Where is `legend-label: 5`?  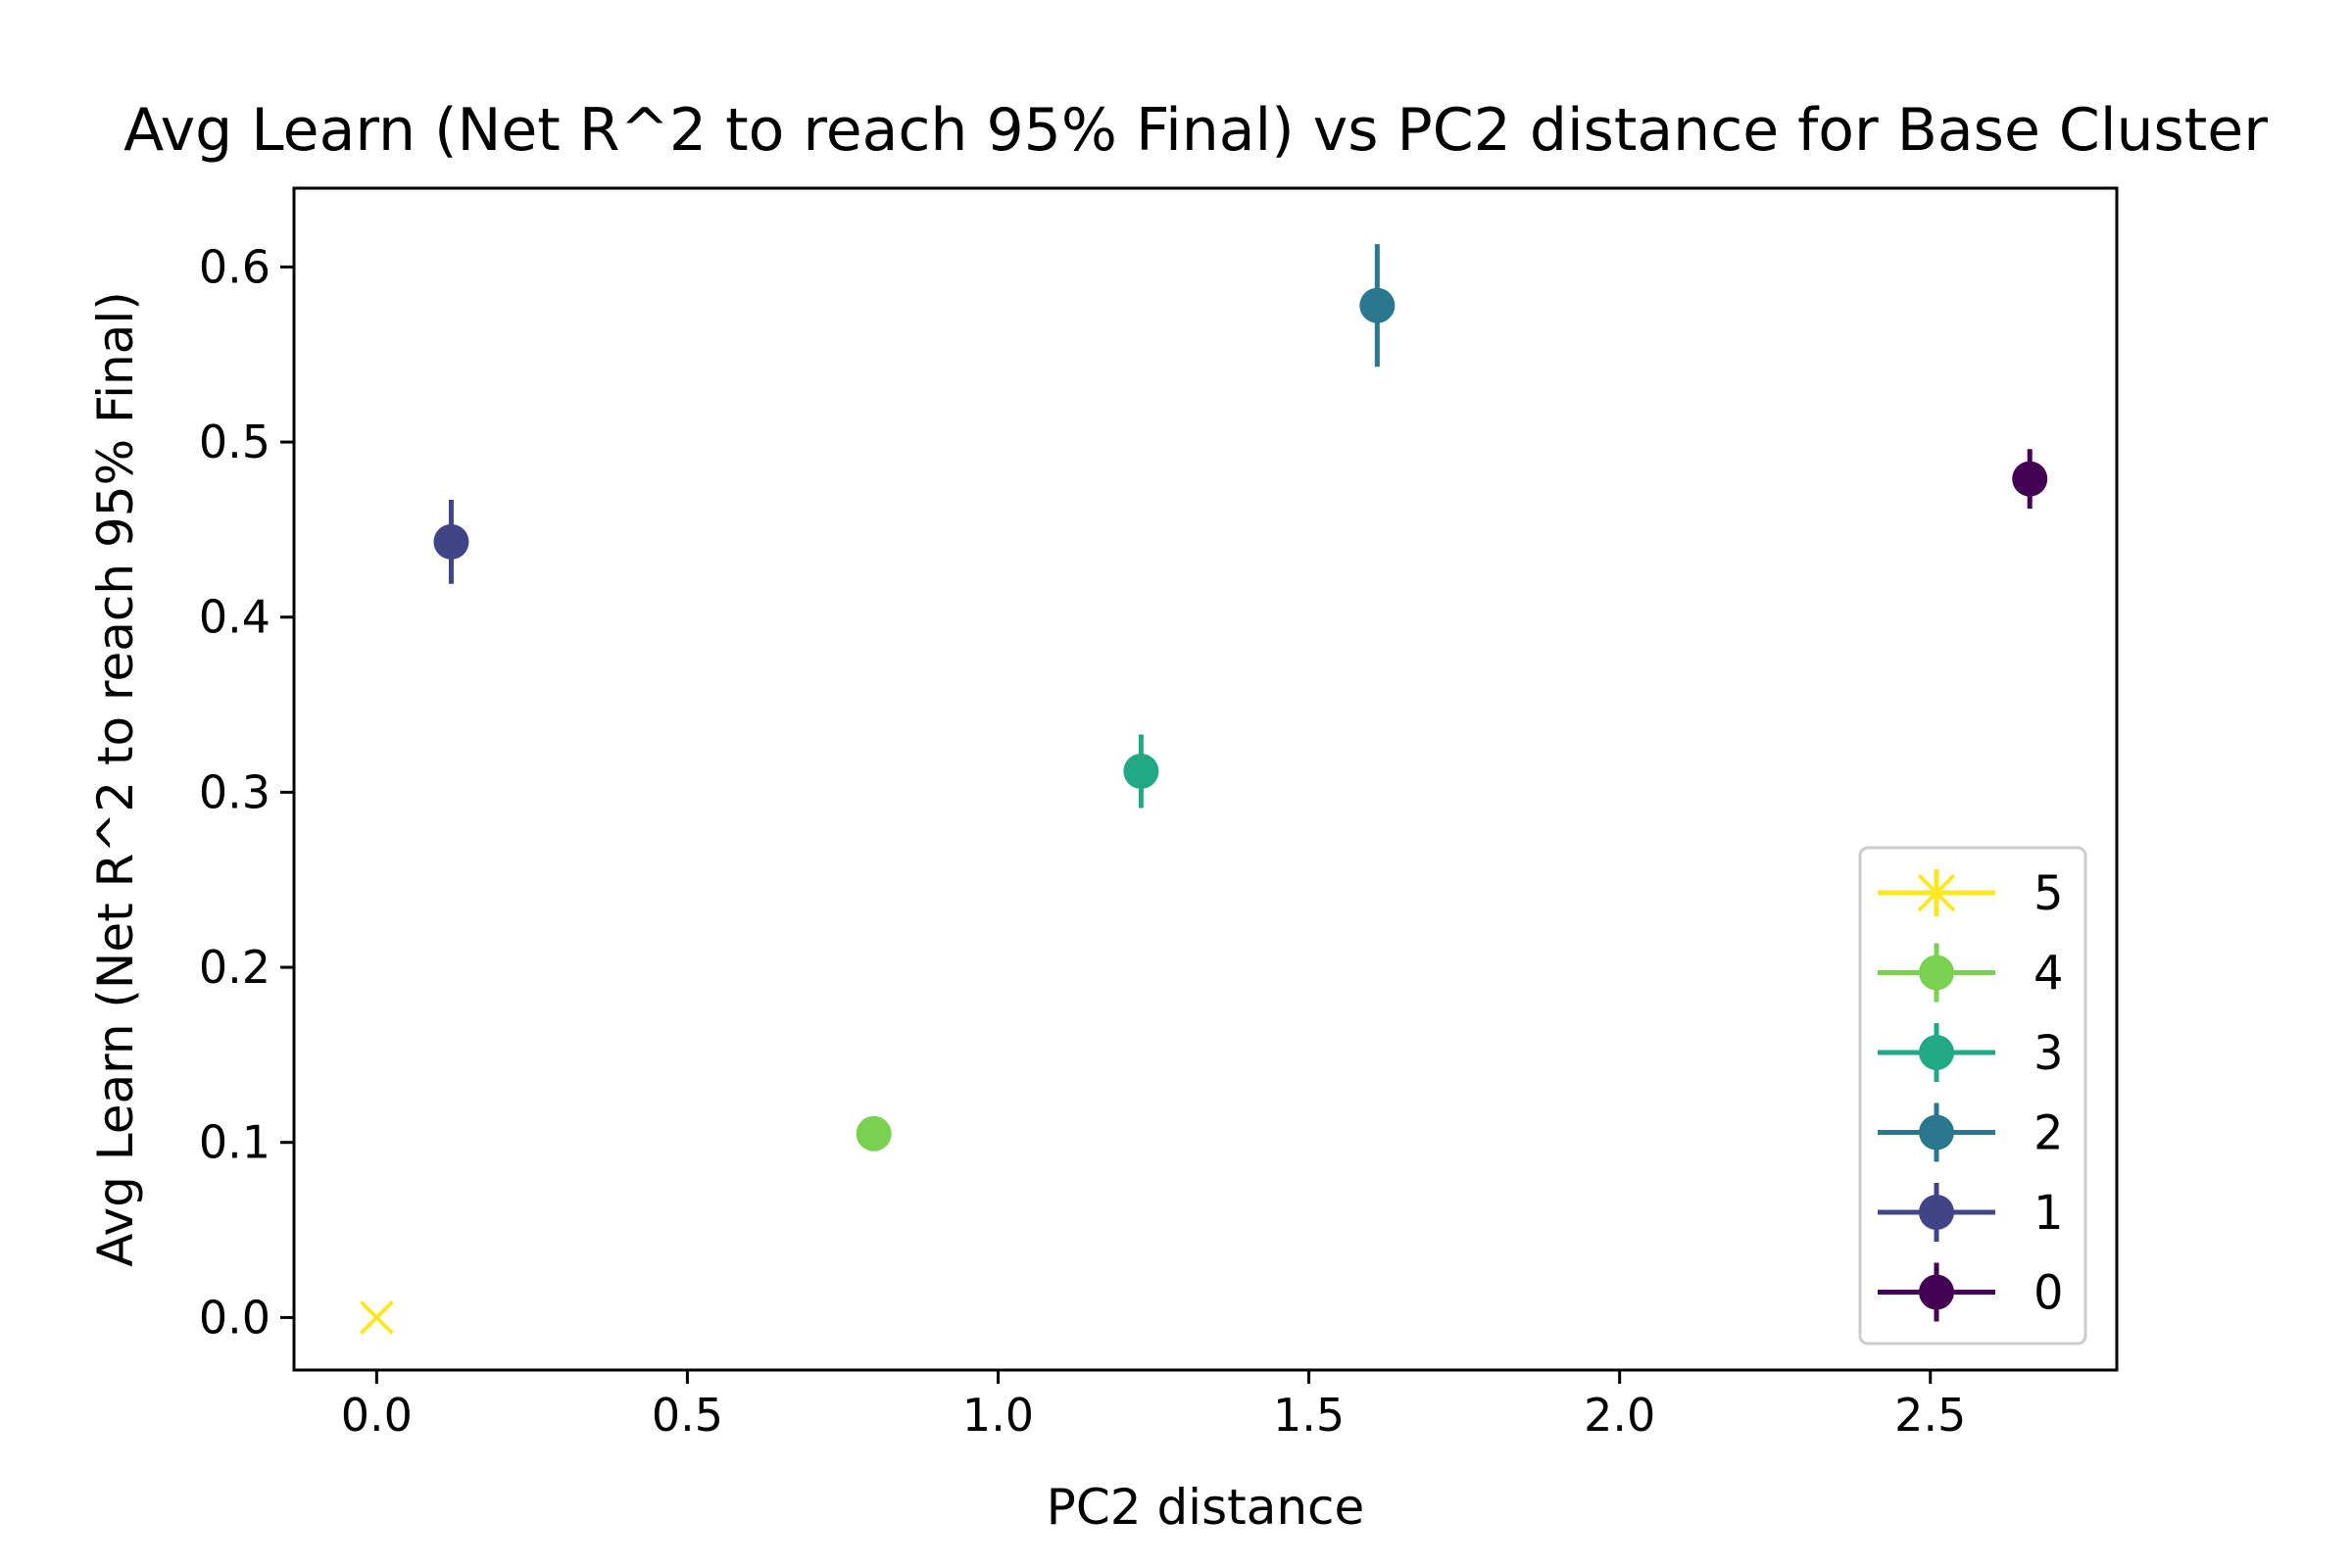 legend-label: 5 is located at coordinates (2049, 893).